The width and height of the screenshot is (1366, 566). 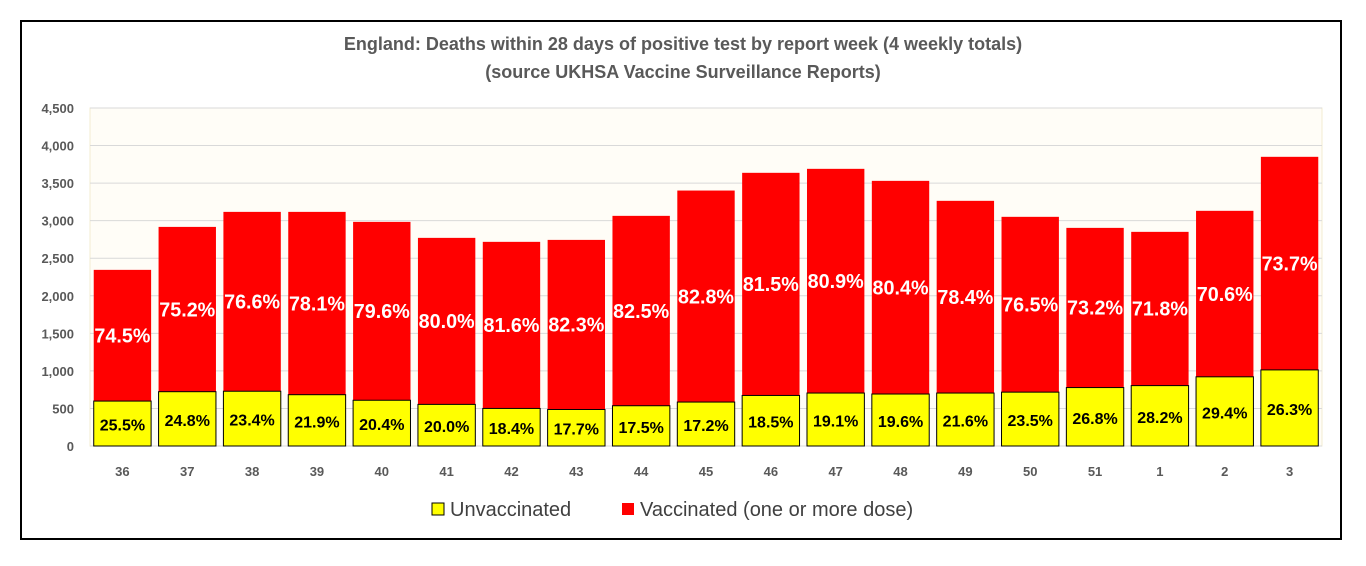 I want to click on x-tick-label: 37, so click(x=187, y=471).